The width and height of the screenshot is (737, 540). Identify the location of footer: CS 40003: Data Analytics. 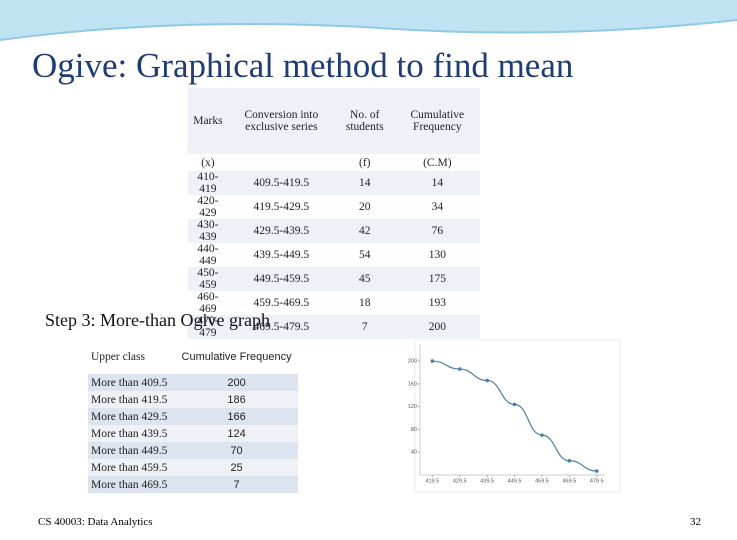
(95, 522).